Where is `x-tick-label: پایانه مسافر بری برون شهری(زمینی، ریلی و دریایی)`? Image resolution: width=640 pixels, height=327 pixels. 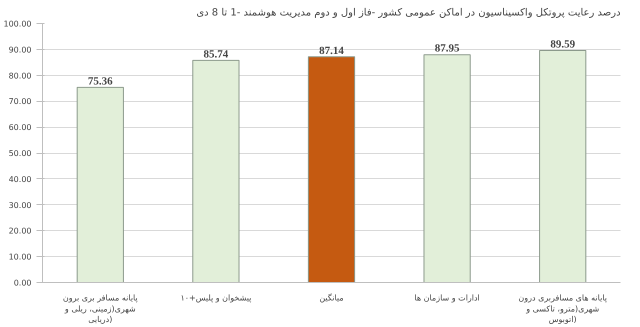 x-tick-label: پایانه مسافر بری برون شهری(زمینی، ریلی و دریایی) is located at coordinates (100, 309).